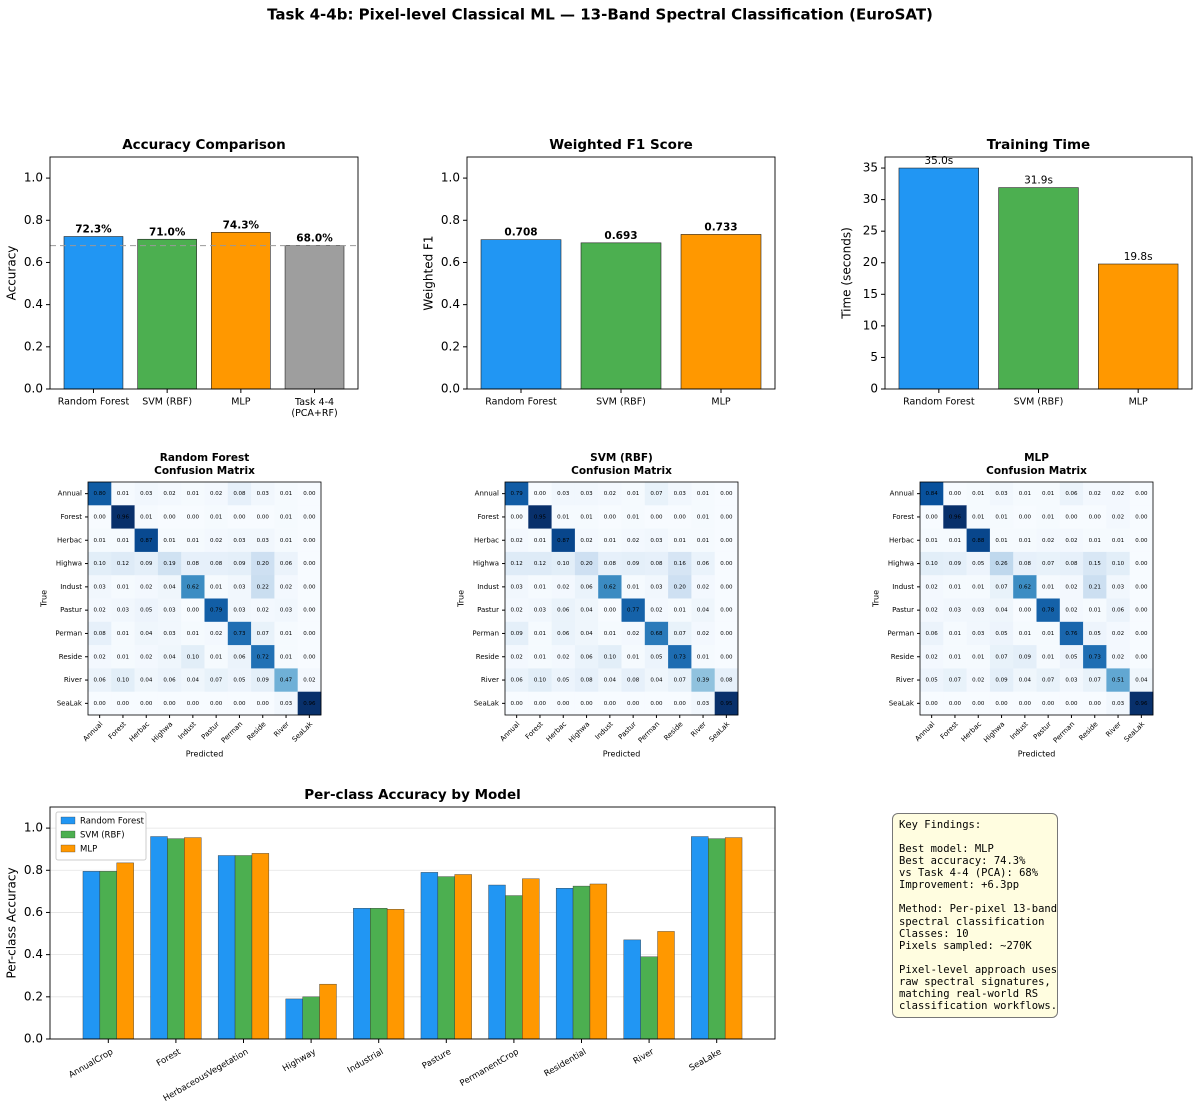 The width and height of the screenshot is (1200, 1108). Describe the element at coordinates (33, 954) in the screenshot. I see `y-tick-label: 0.4` at that location.